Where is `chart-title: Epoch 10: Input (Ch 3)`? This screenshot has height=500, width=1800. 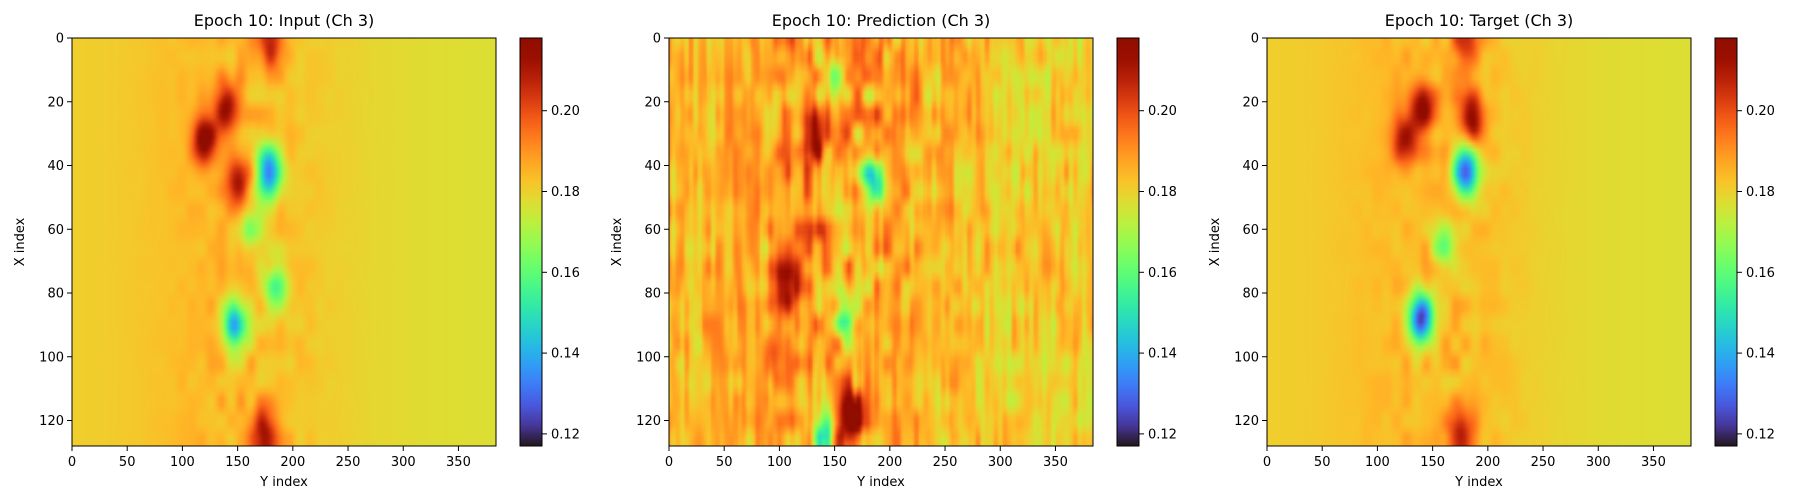
chart-title: Epoch 10: Input (Ch 3) is located at coordinates (284, 20).